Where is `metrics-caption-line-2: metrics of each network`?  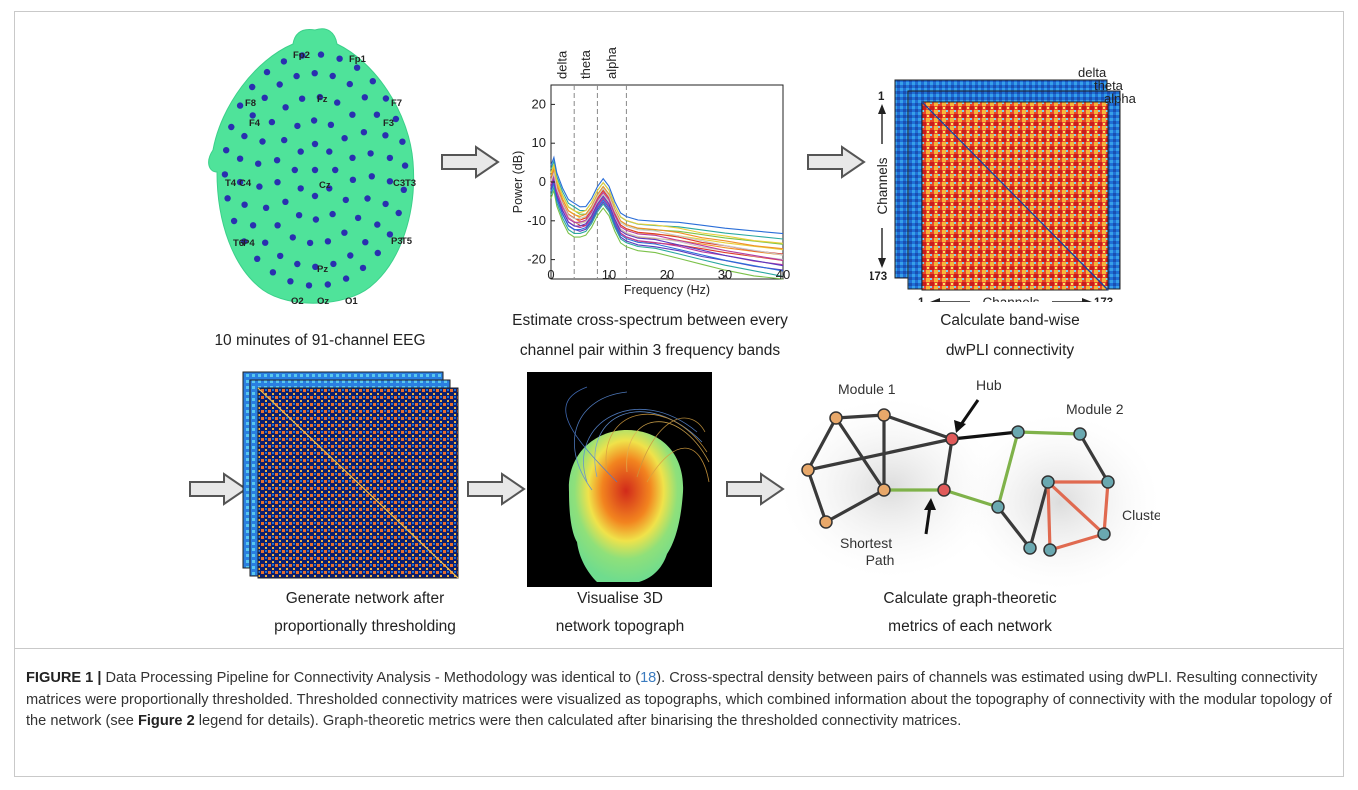
metrics-caption-line-2: metrics of each network is located at coordinates (970, 626).